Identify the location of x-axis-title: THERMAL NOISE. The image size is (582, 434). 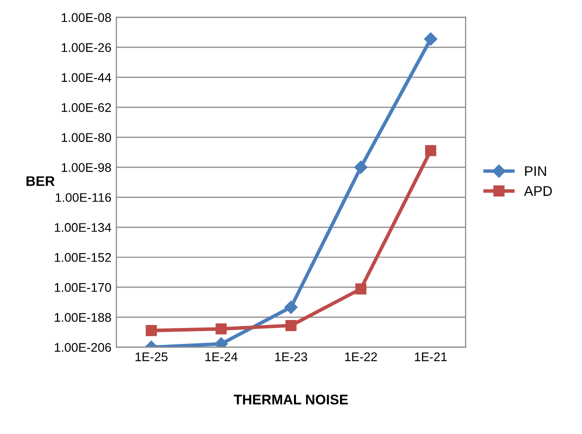
(291, 399).